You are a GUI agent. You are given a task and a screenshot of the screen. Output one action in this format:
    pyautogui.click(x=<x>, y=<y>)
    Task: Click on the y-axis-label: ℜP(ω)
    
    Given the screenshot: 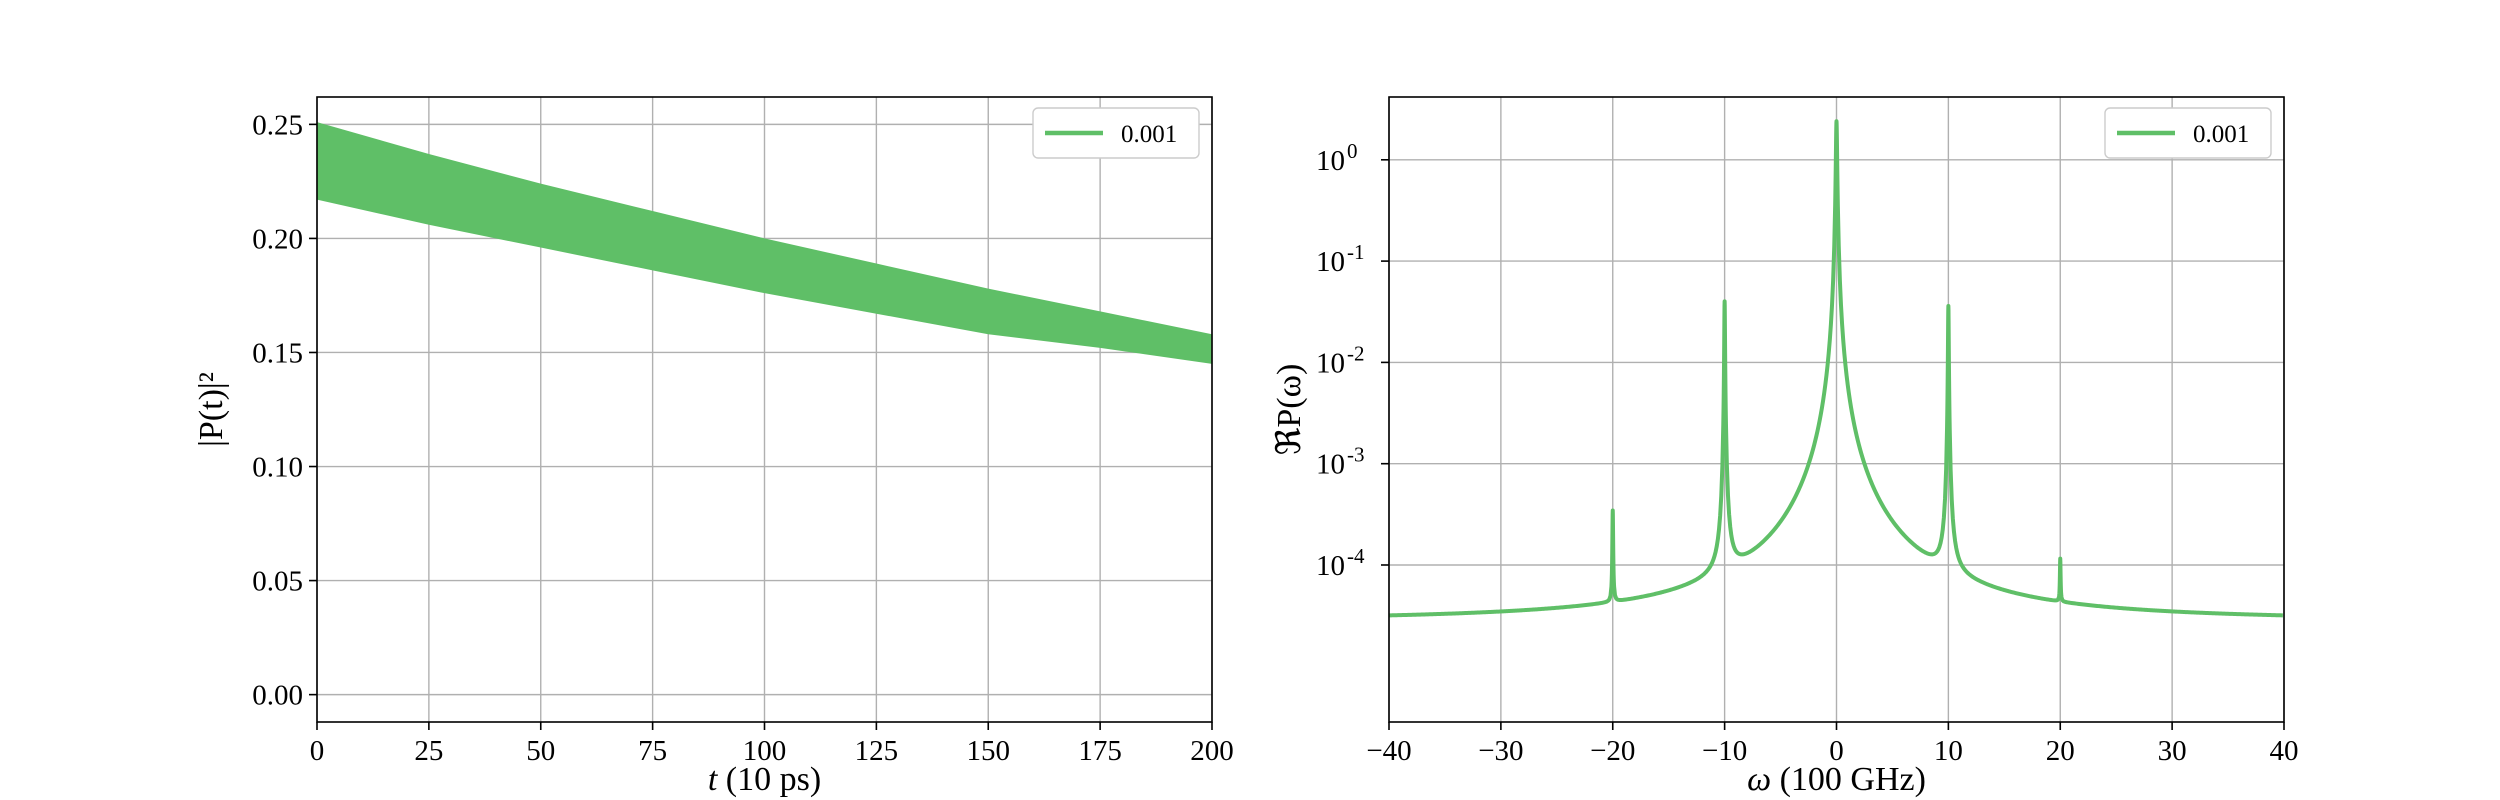 What is the action you would take?
    pyautogui.click(x=1289, y=410)
    